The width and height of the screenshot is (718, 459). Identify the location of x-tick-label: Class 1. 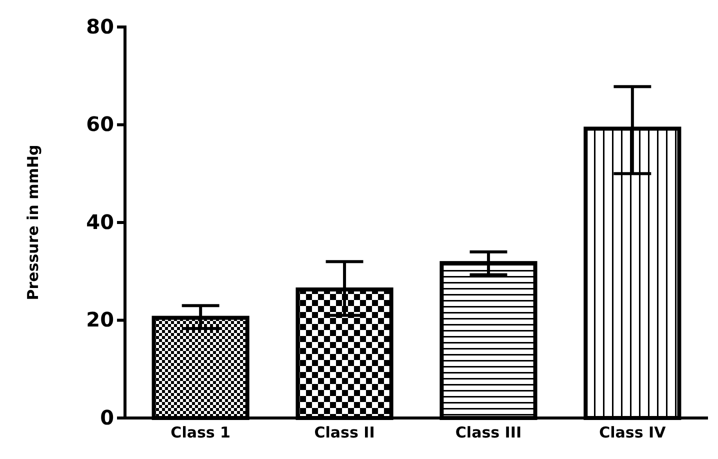
(200, 433).